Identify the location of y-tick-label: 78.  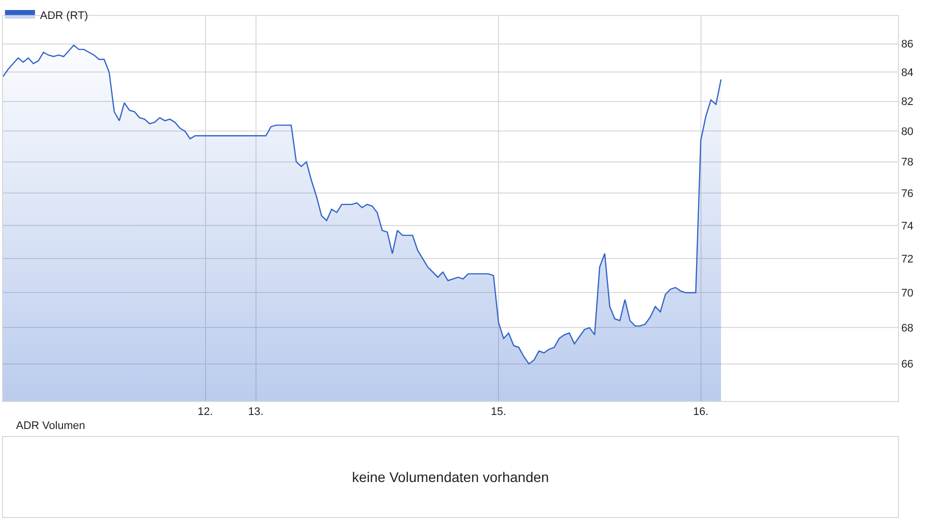
(907, 162).